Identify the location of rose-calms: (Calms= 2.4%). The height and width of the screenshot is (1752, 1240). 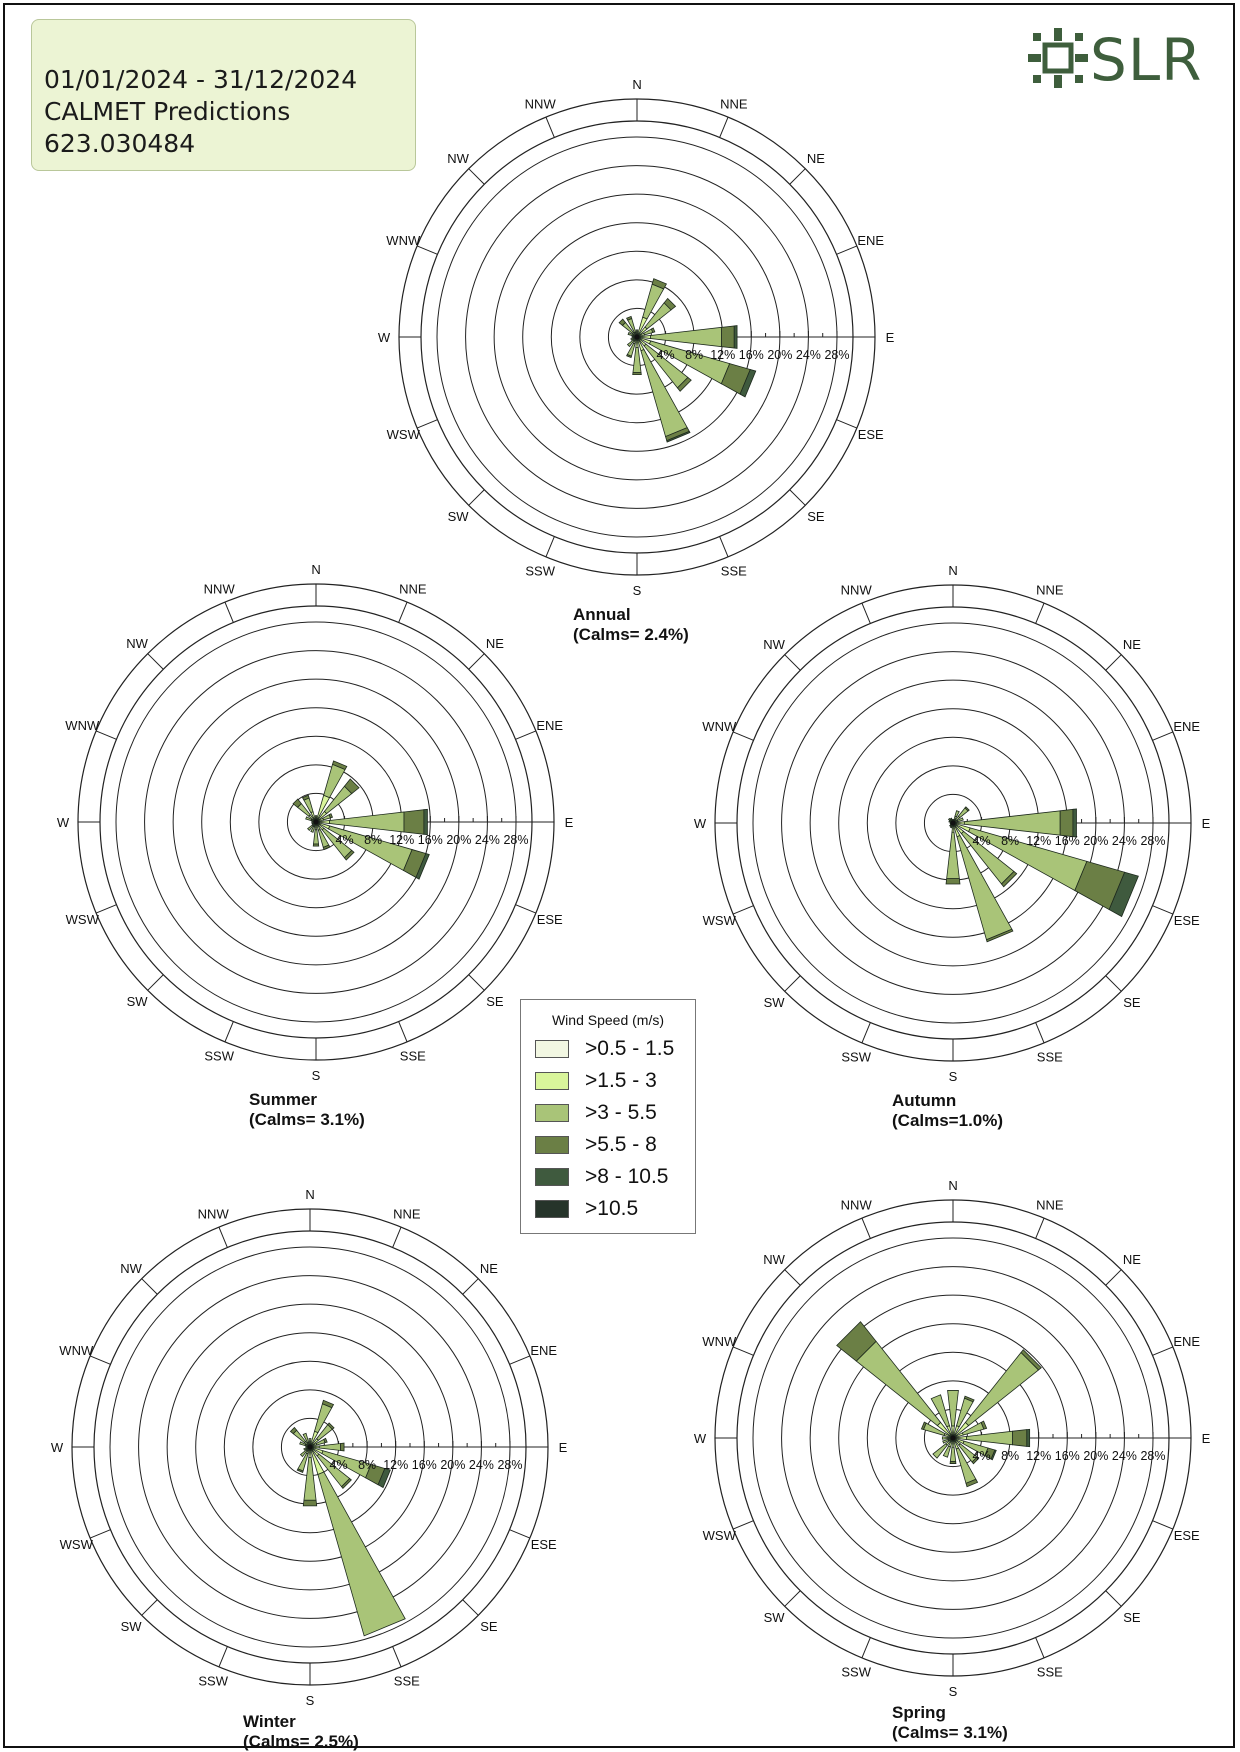
(631, 635).